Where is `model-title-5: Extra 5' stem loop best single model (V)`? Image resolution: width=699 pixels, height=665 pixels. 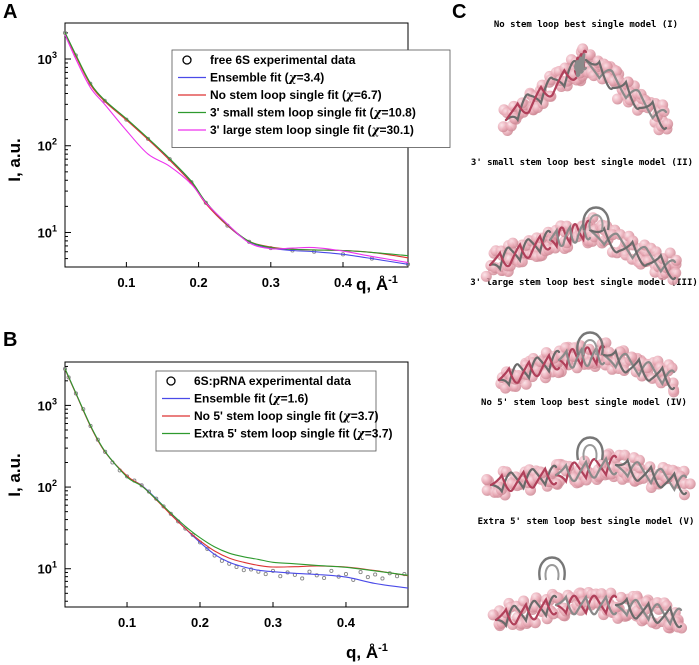
model-title-5: Extra 5' stem loop best single model (V) is located at coordinates (586, 521).